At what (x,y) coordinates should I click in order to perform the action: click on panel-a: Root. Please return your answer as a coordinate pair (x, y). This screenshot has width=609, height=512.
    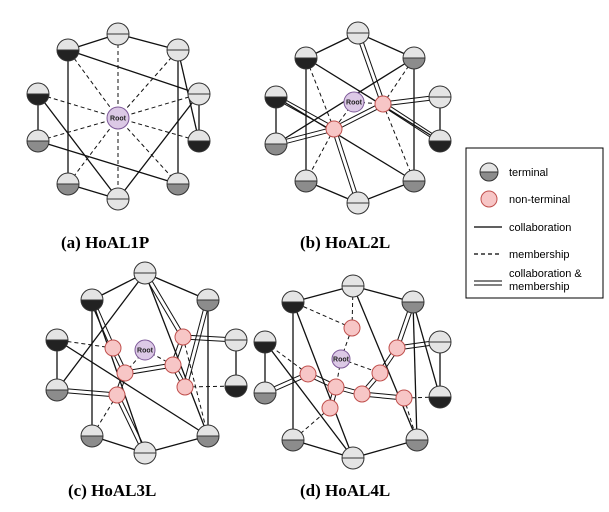
    Looking at the image, I should click on (118, 116).